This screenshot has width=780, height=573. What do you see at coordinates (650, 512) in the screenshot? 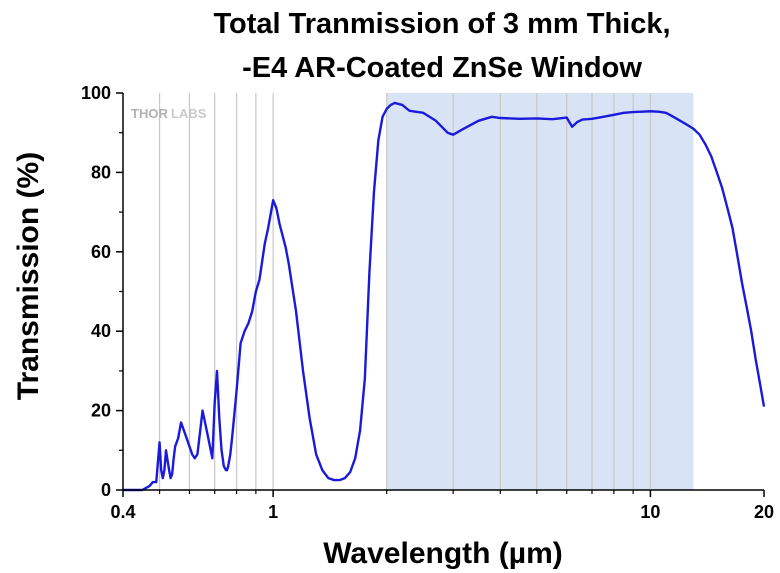
I see `x-tick-label: 10` at bounding box center [650, 512].